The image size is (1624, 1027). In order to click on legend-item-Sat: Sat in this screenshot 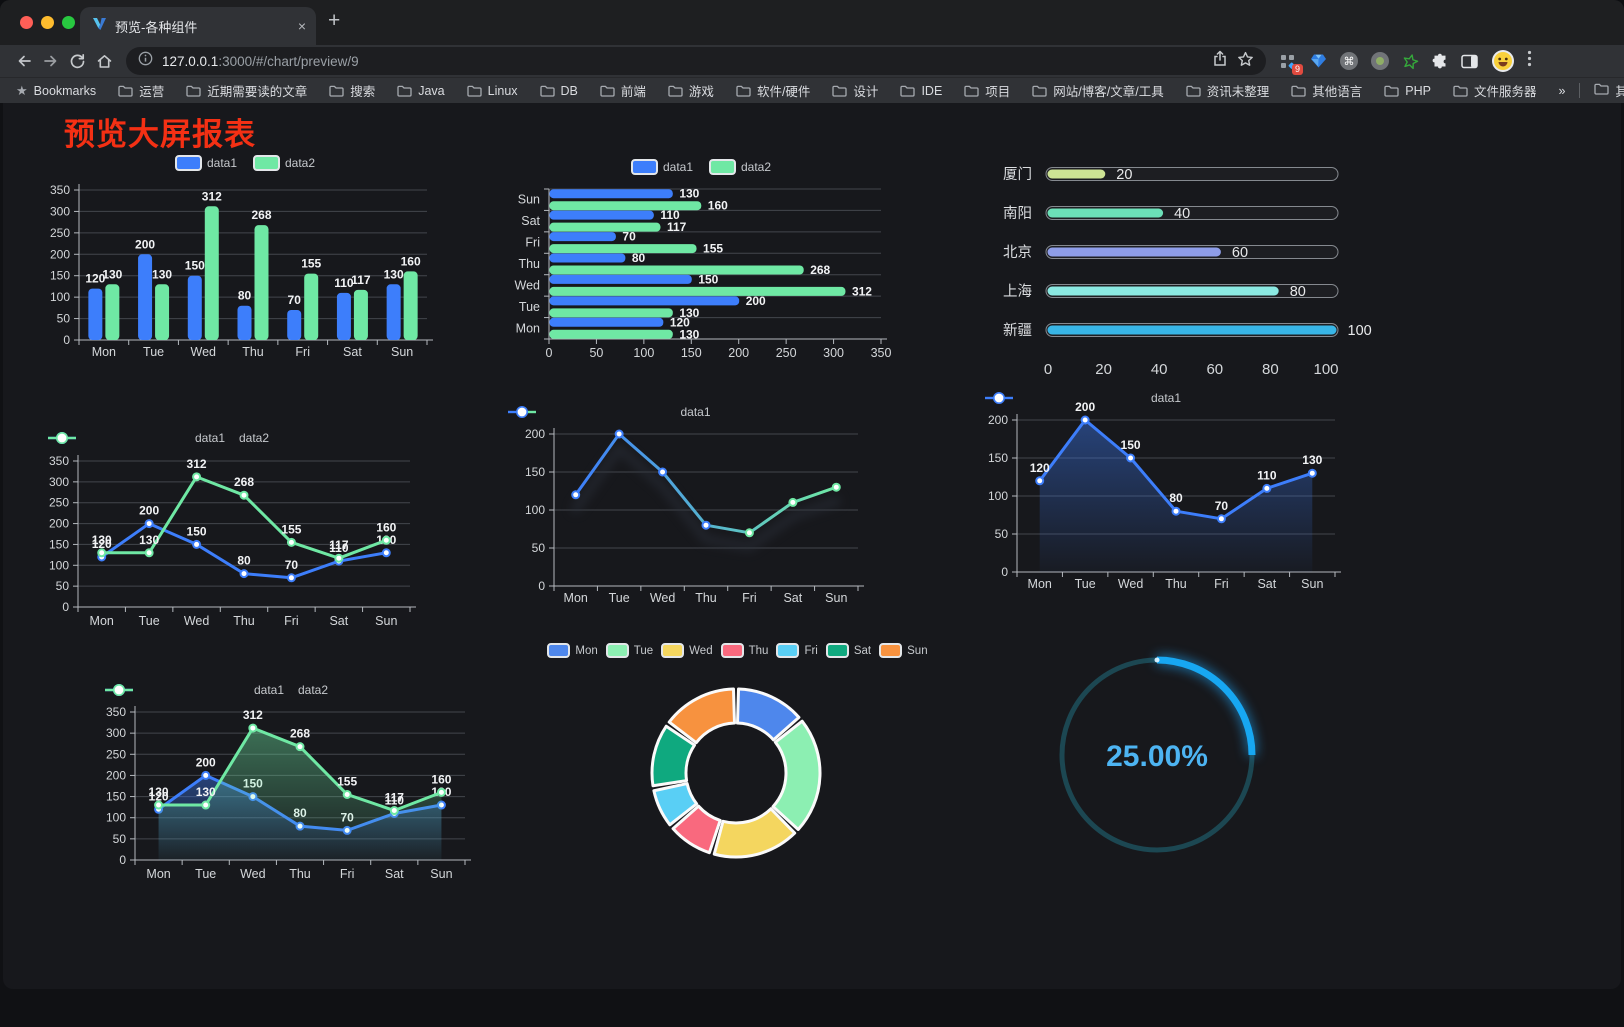, I will do `click(848, 650)`.